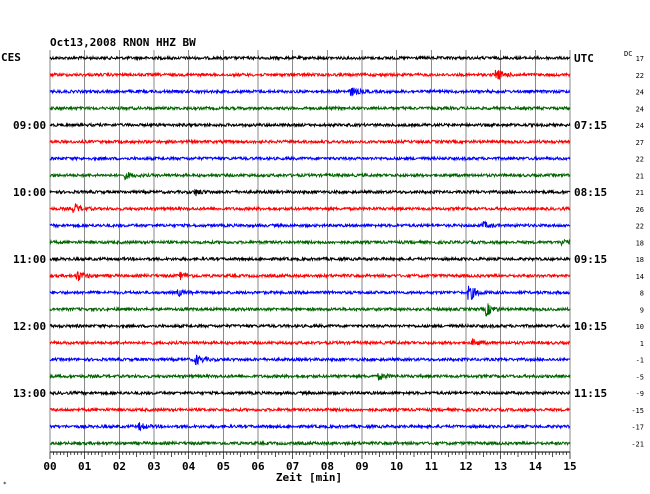 The height and width of the screenshot is (494, 650). Describe the element at coordinates (584, 58) in the screenshot. I see `right-hour-label: UTC` at that location.